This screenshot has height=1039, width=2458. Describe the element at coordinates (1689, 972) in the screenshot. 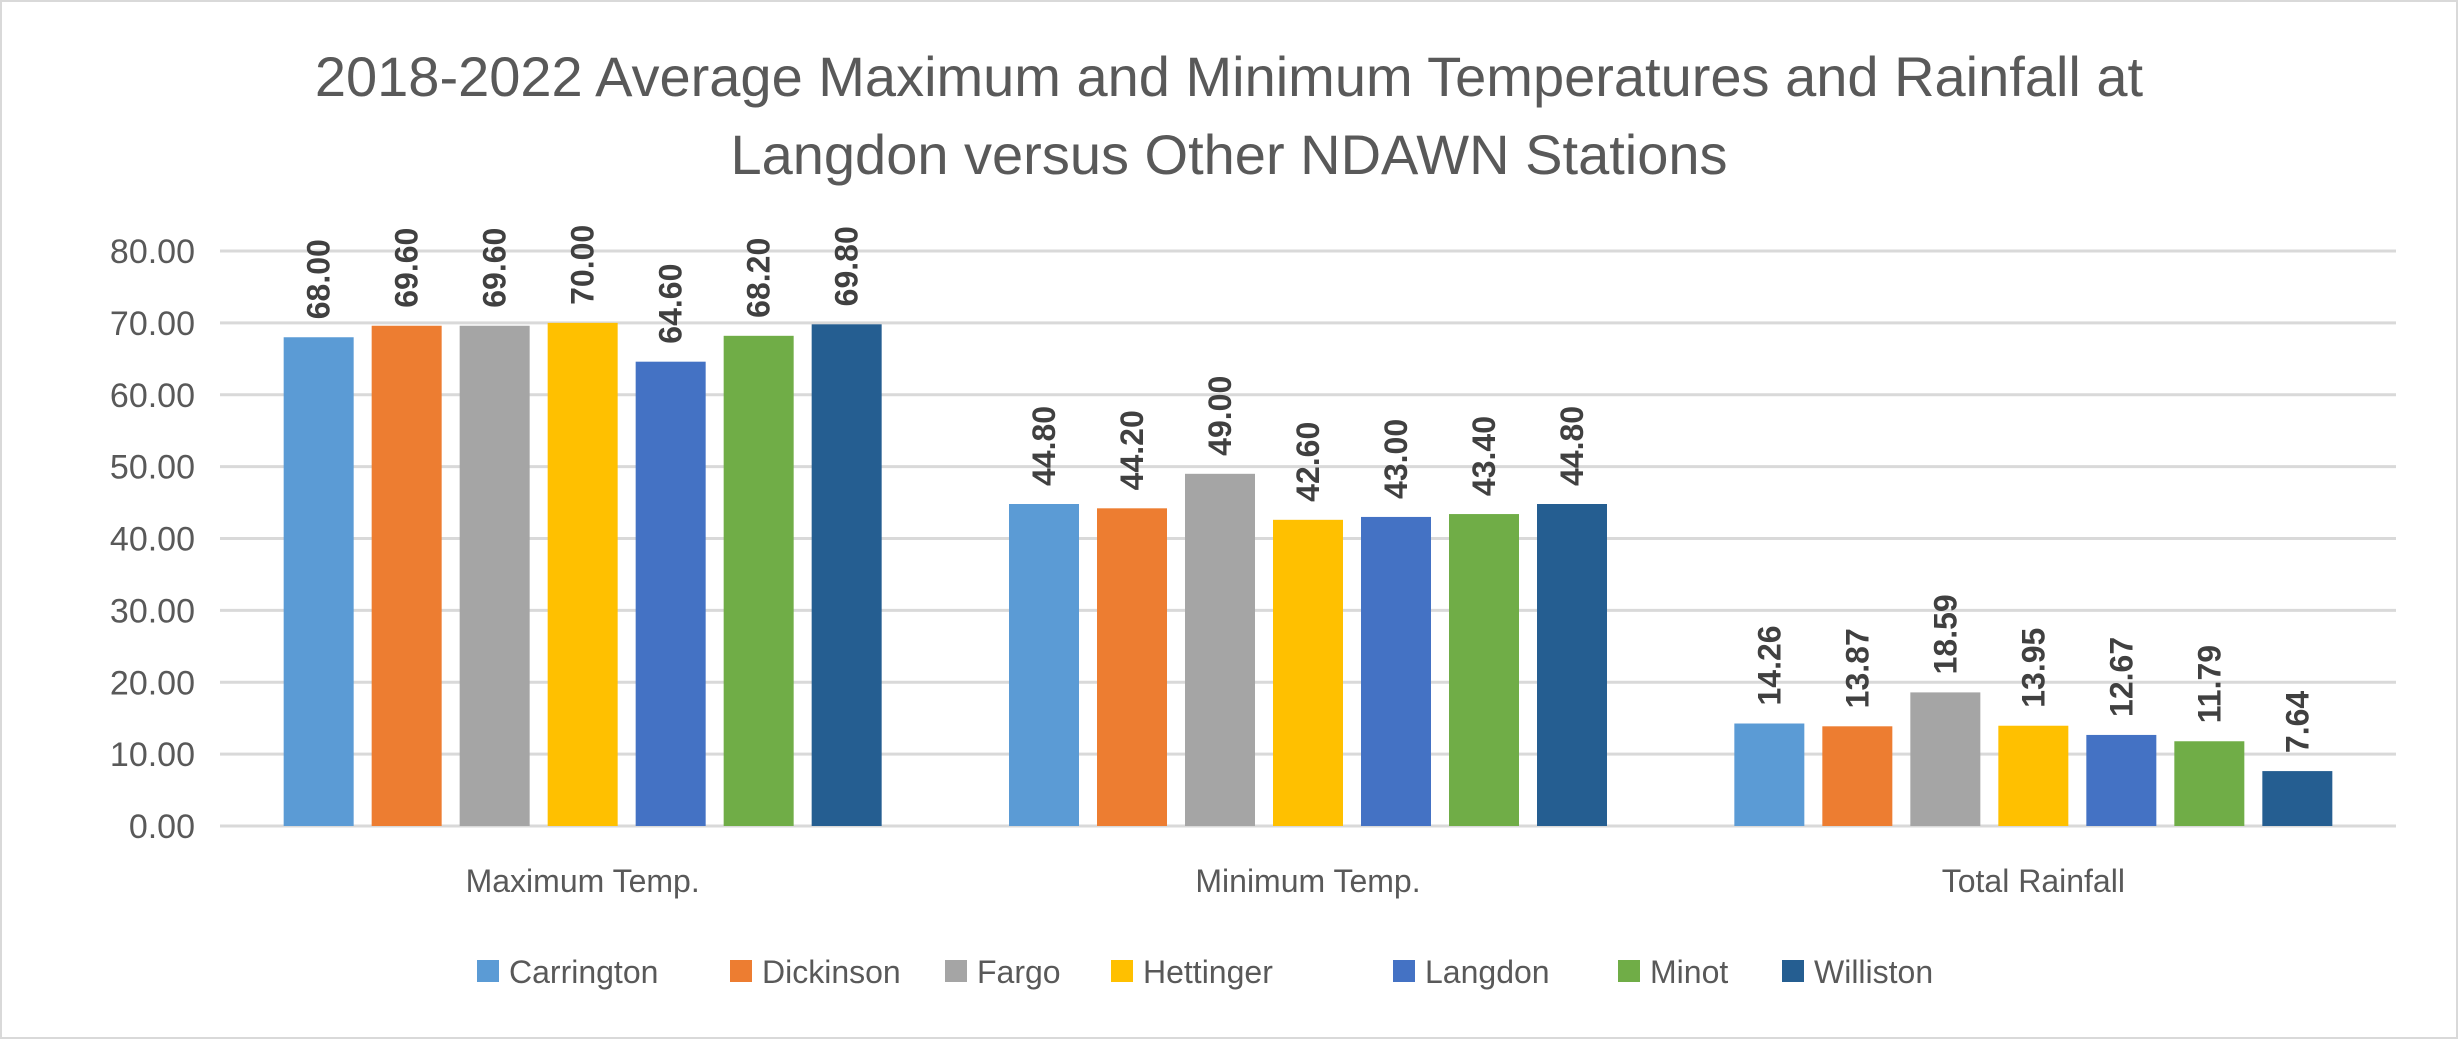

I see `legend-label: Minot` at that location.